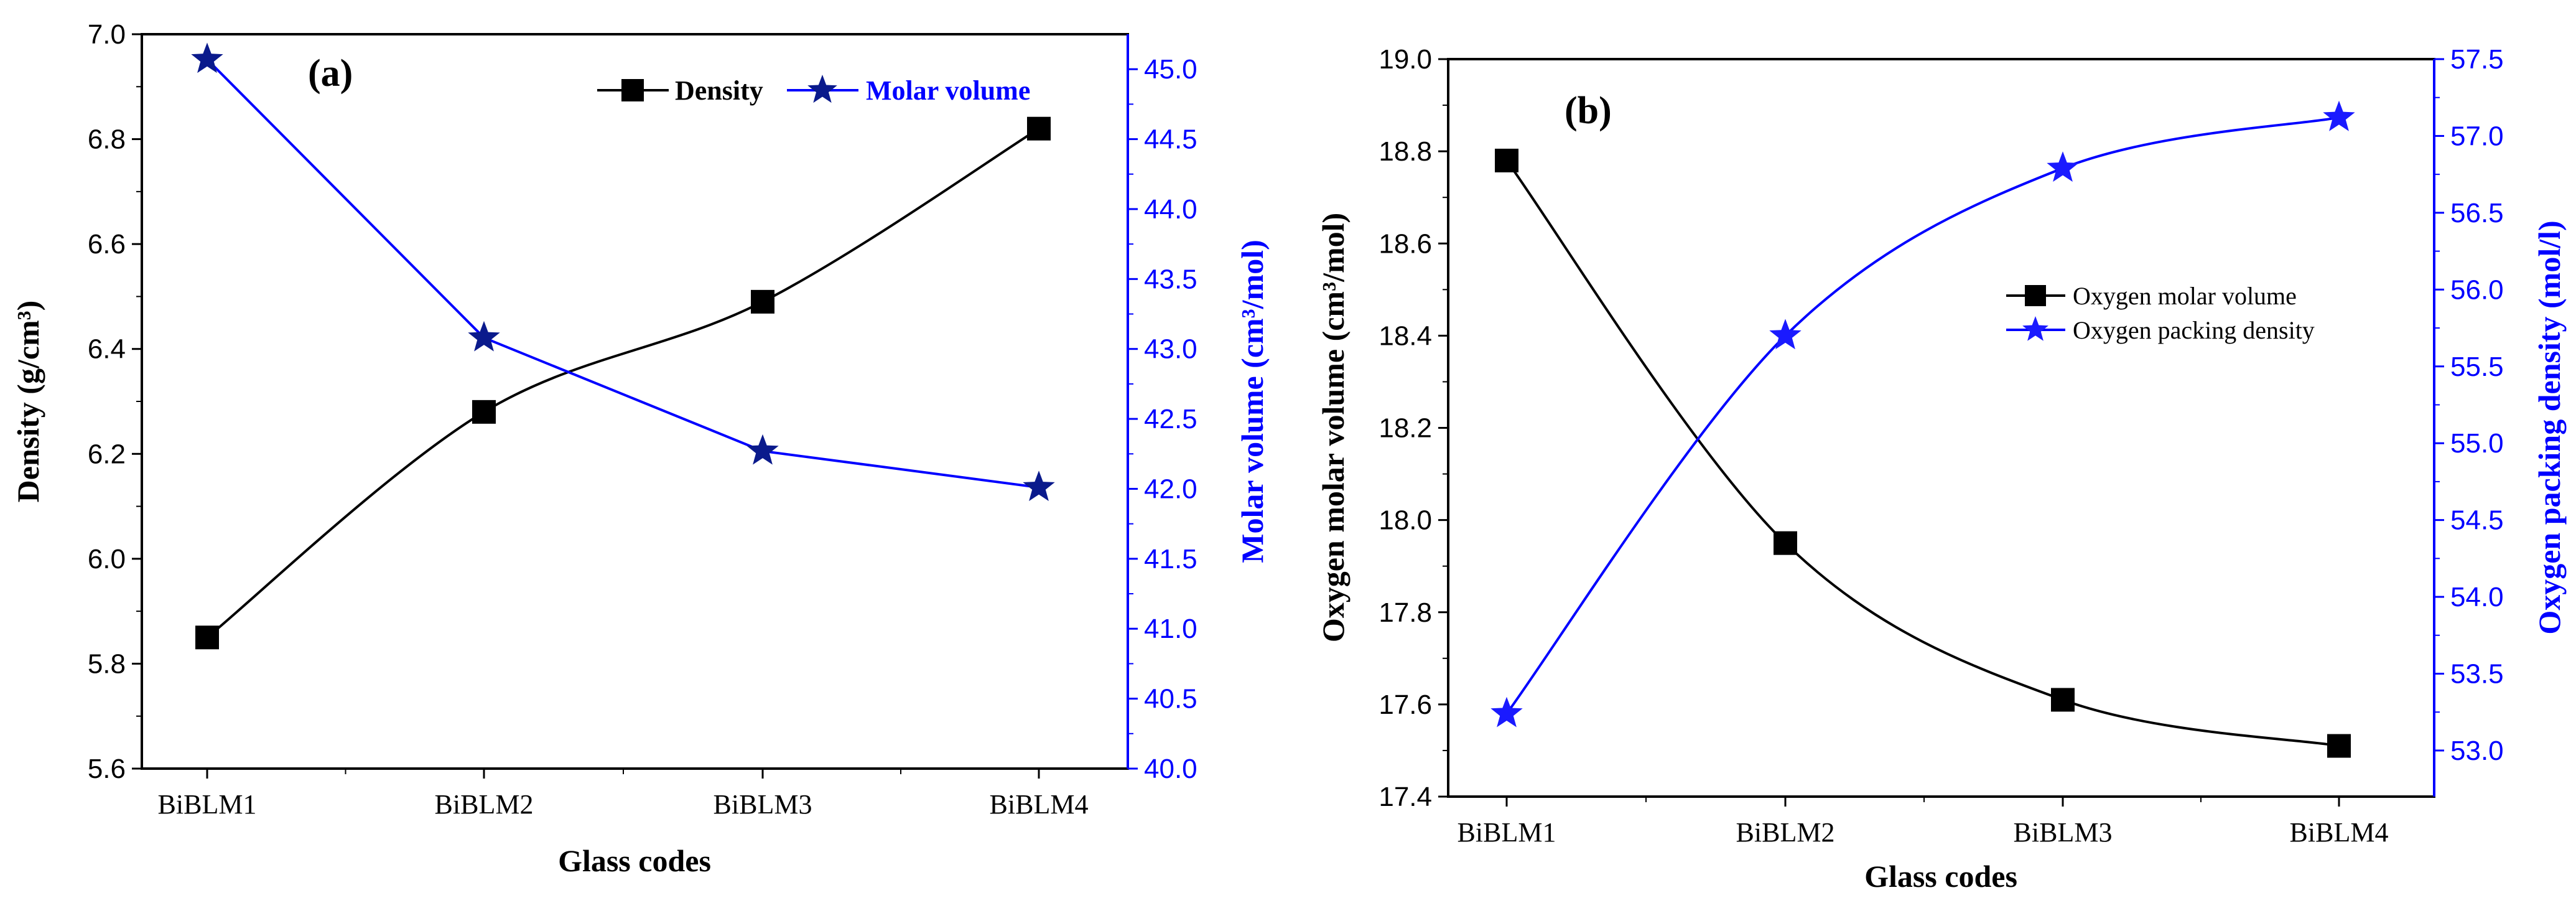 This screenshot has height=908, width=2576. What do you see at coordinates (1170, 139) in the screenshot?
I see `y-tick-label-right-a-9: 44.5` at bounding box center [1170, 139].